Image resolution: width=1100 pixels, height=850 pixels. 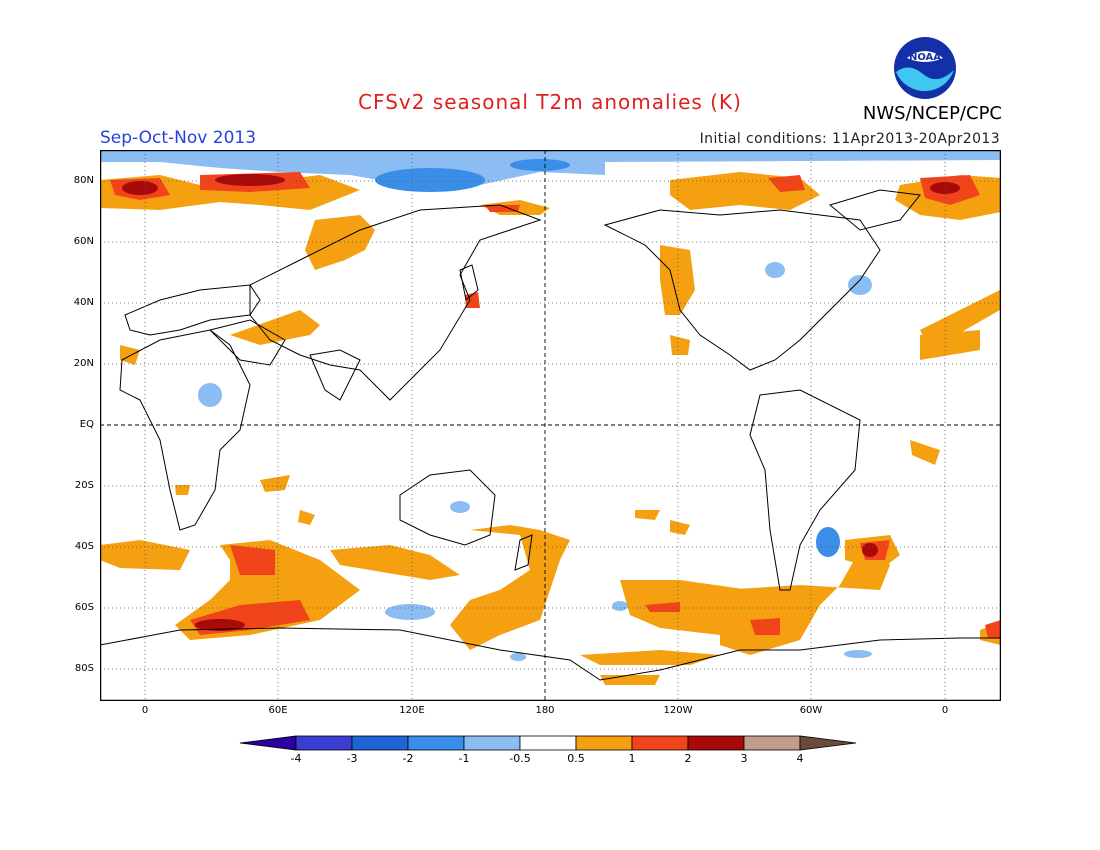 I want to click on lon-label: 60W, so click(x=811, y=710).